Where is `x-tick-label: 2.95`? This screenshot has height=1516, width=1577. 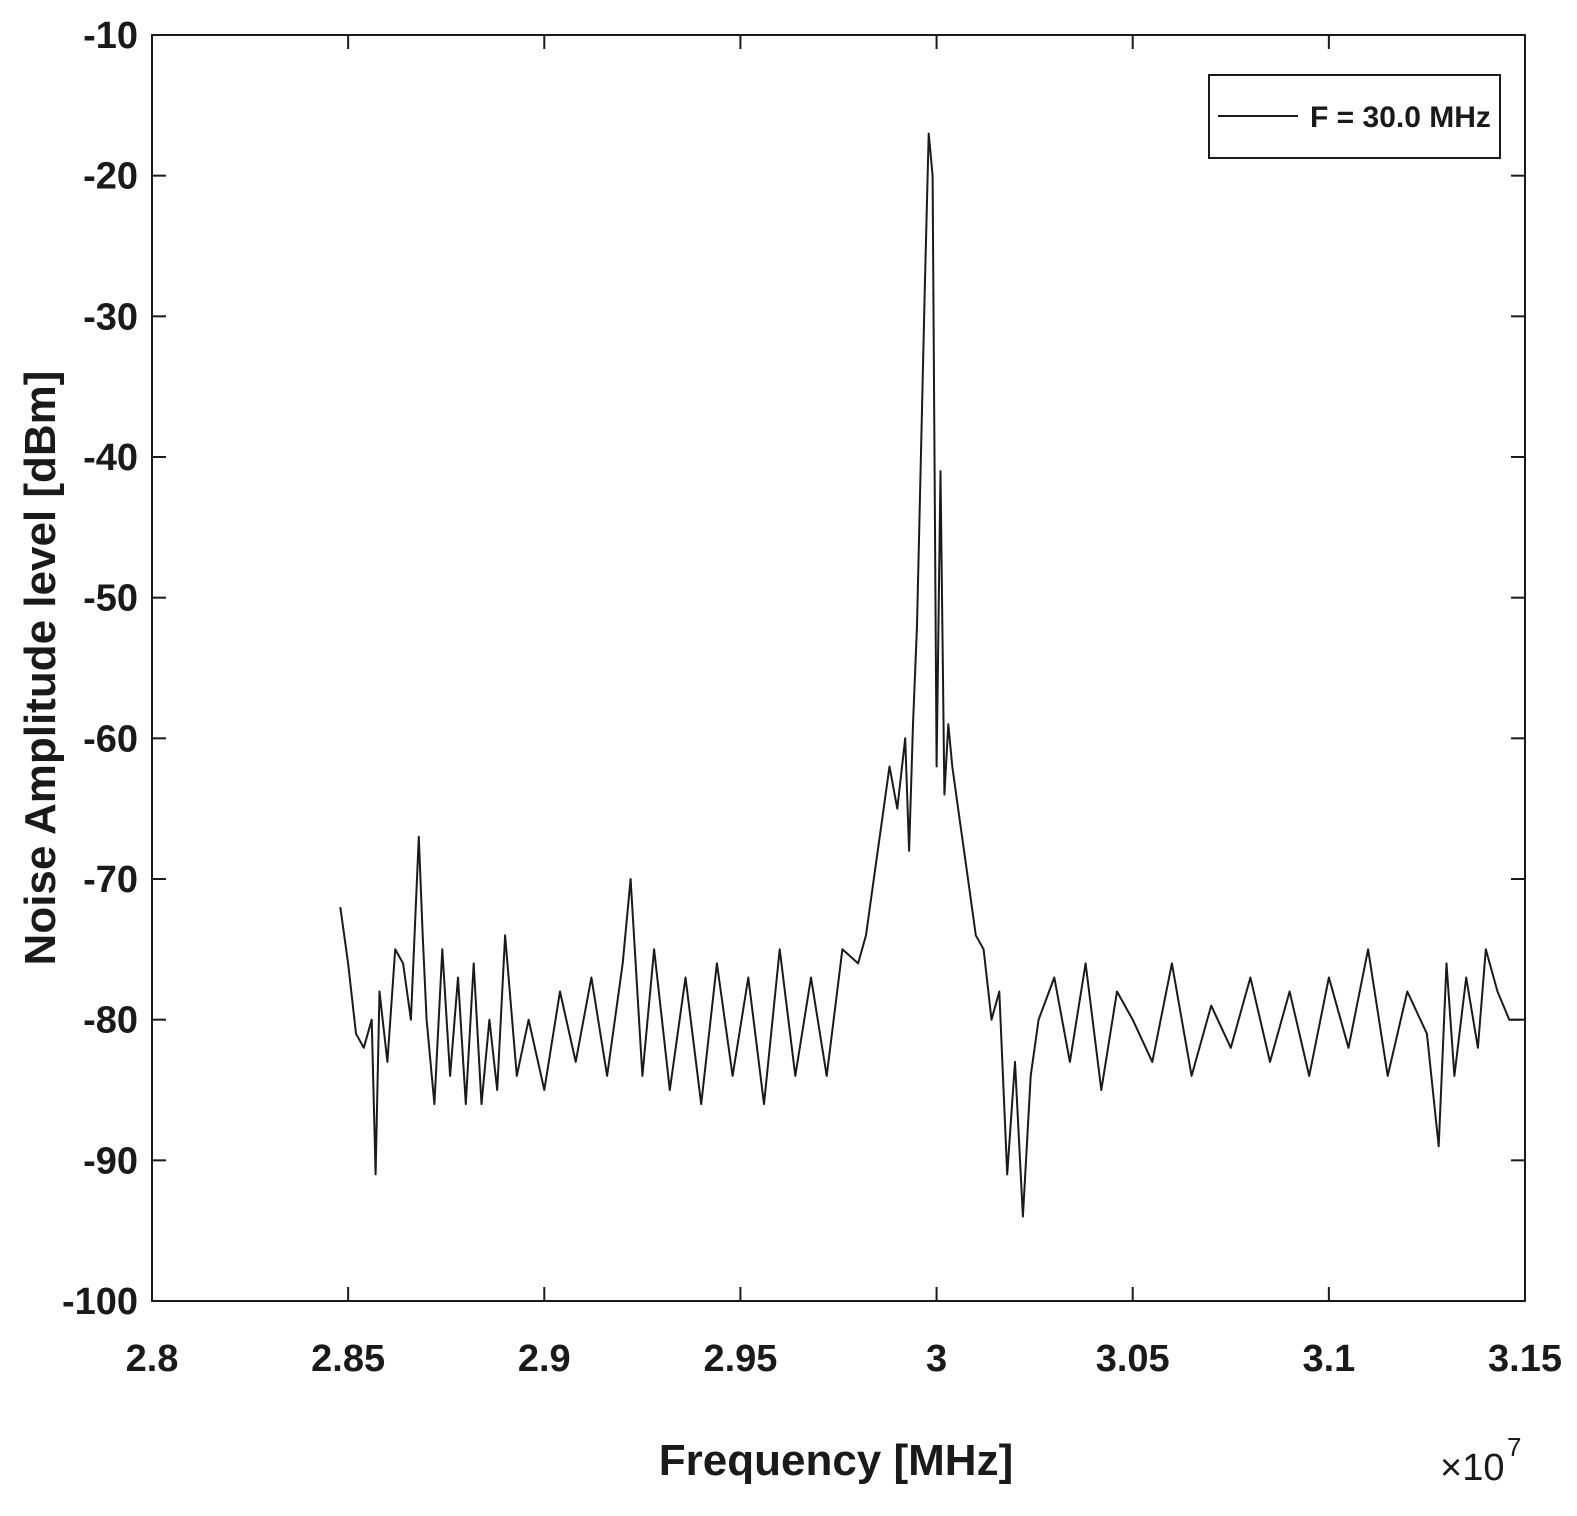 x-tick-label: 2.95 is located at coordinates (740, 1359).